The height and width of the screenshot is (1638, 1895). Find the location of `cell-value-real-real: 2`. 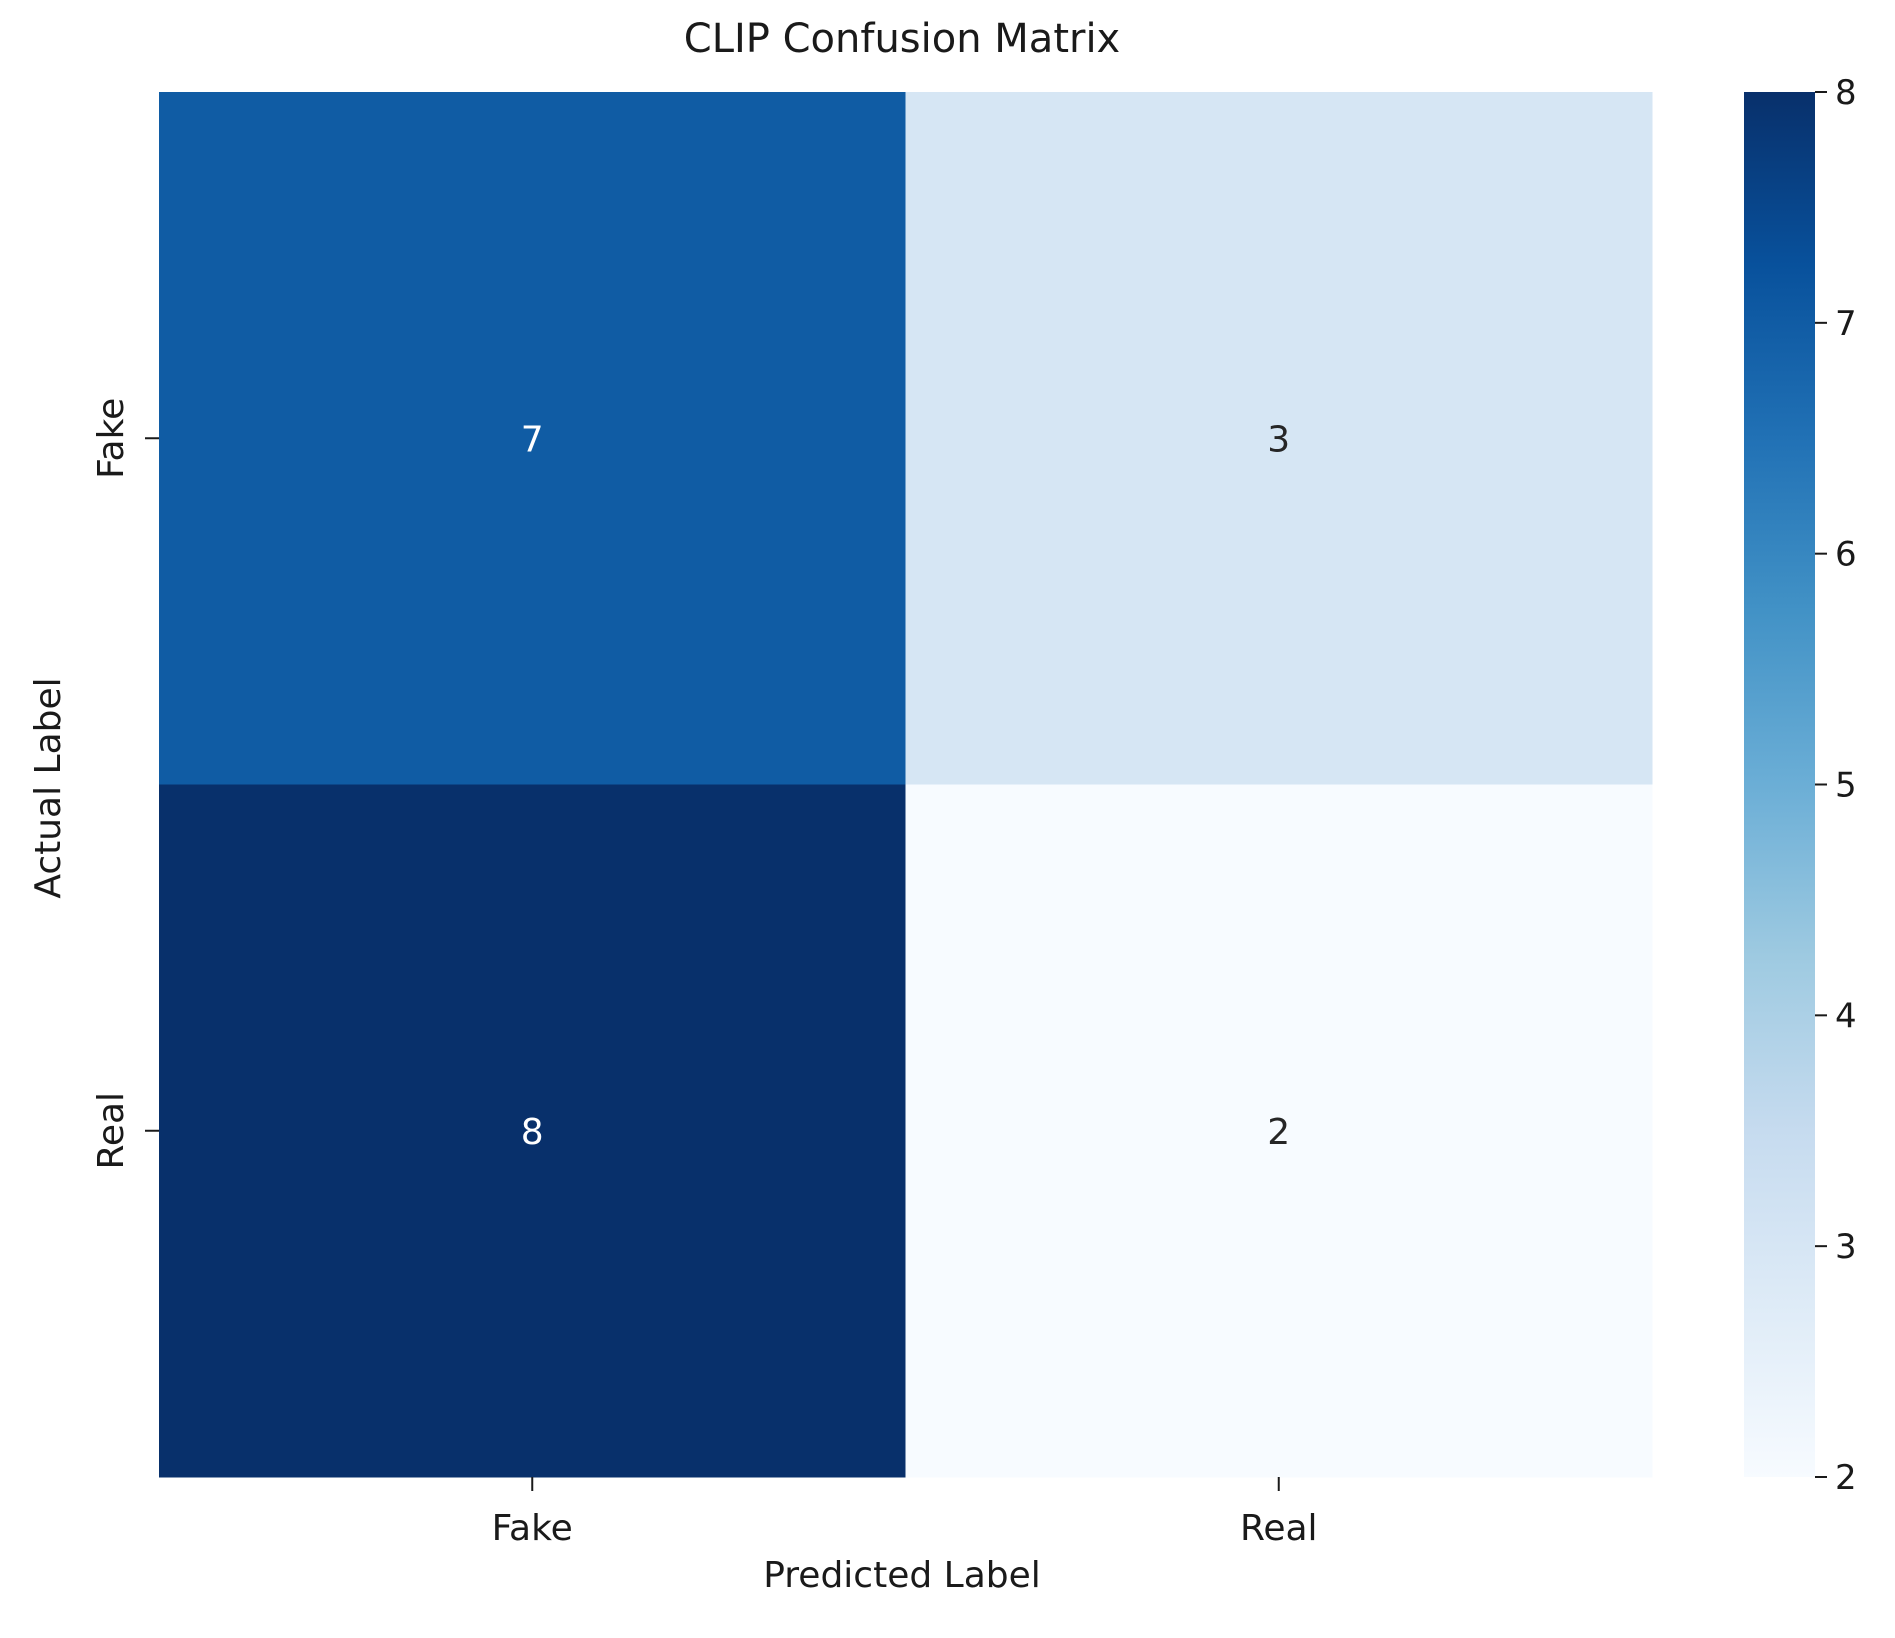

cell-value-real-real: 2 is located at coordinates (1278, 1132).